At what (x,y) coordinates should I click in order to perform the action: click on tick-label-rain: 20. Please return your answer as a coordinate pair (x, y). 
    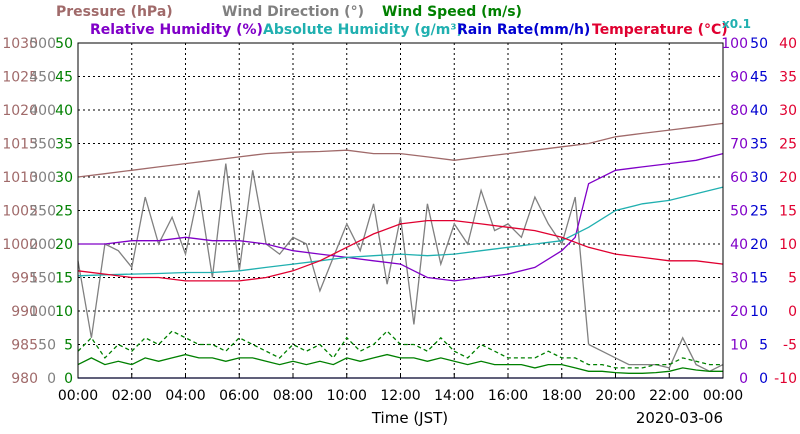
    Looking at the image, I should click on (759, 245).